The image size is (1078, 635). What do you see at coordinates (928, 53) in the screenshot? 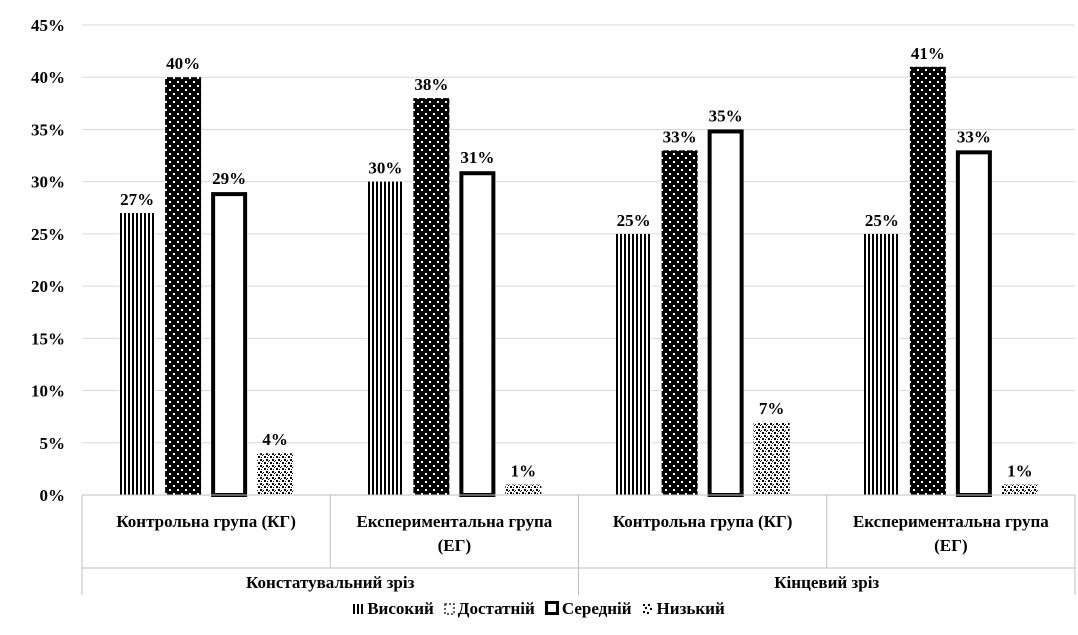
I see `data-label: 41%` at bounding box center [928, 53].